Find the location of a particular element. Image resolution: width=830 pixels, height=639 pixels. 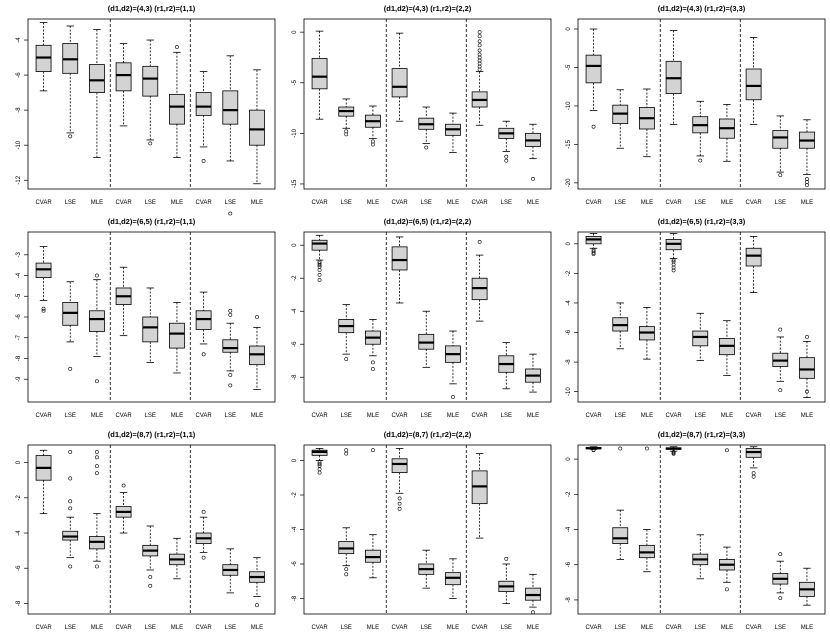

y-tick-label: -10 is located at coordinates (569, 391).